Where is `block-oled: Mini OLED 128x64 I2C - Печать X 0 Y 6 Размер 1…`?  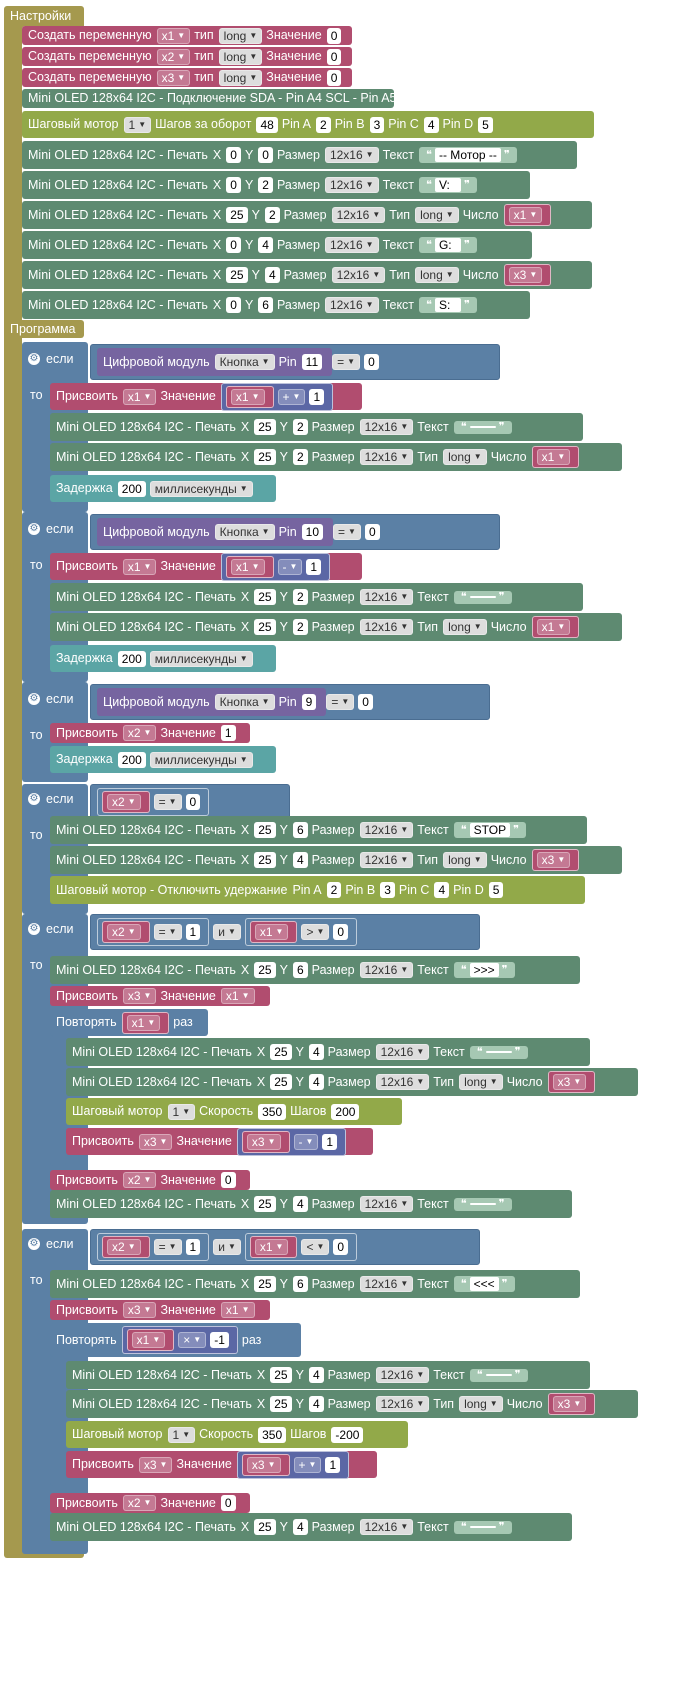
block-oled: Mini OLED 128x64 I2C - Печать X 0 Y 6 Размер 1… is located at coordinates (276, 305).